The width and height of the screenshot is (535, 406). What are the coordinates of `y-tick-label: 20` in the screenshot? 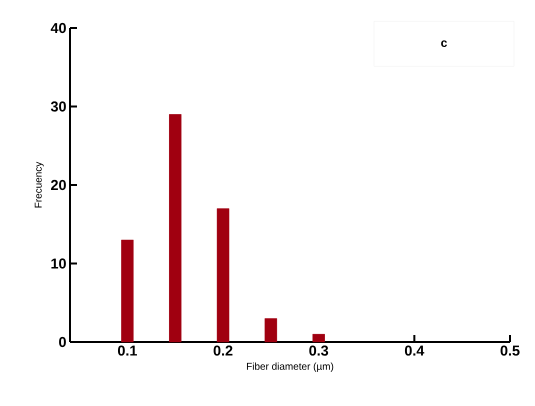 It's located at (58, 185).